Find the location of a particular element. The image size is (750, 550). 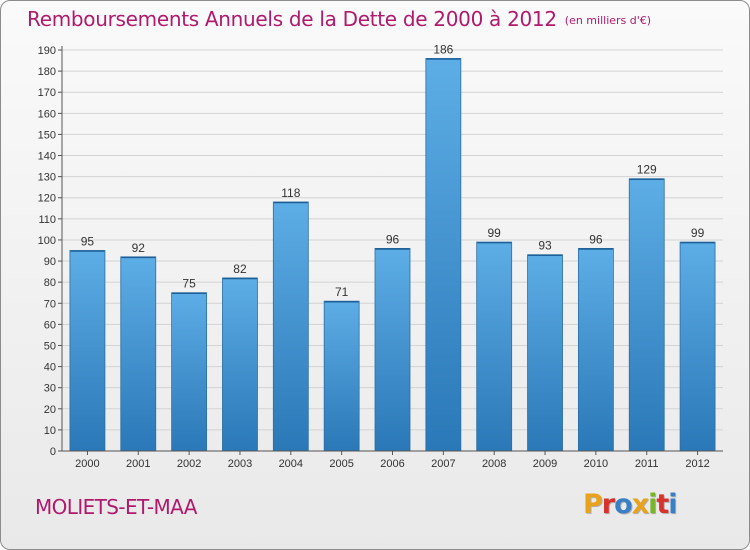

unit-note: (en milliers d'€) is located at coordinates (608, 20).